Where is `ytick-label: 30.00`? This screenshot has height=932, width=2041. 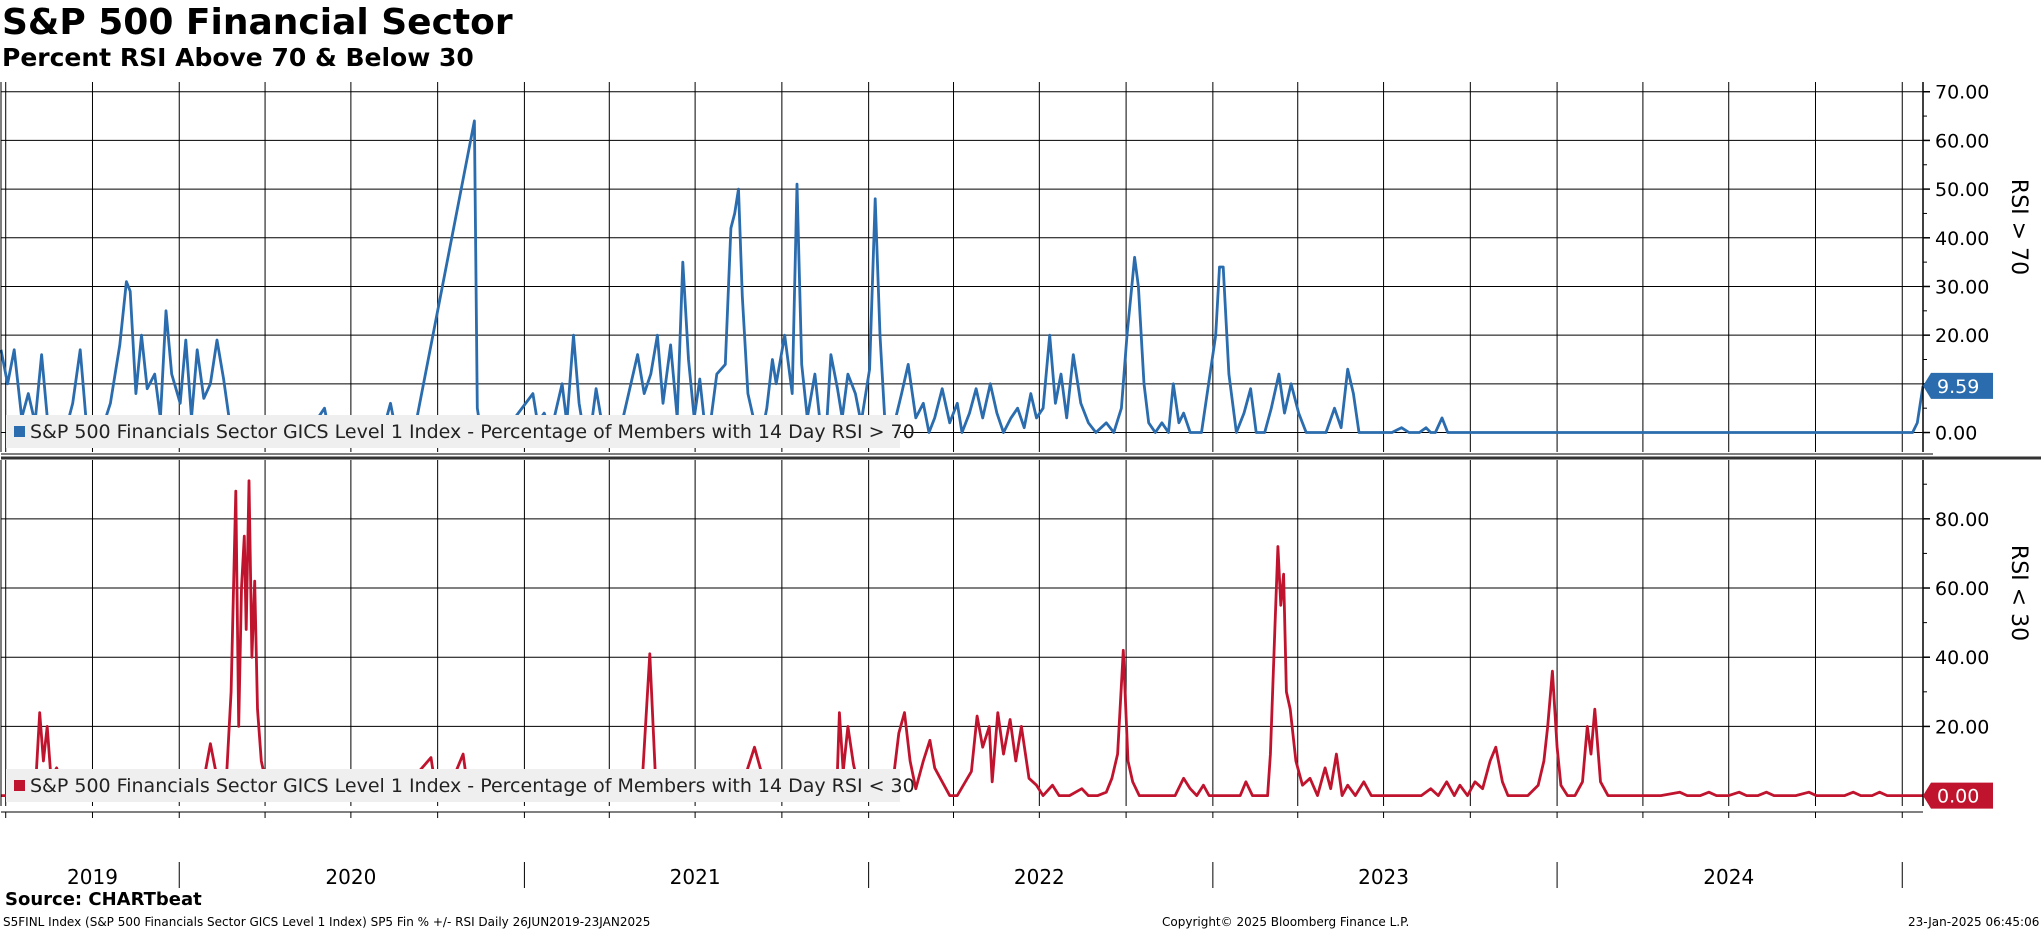
ytick-label: 30.00 is located at coordinates (1962, 287).